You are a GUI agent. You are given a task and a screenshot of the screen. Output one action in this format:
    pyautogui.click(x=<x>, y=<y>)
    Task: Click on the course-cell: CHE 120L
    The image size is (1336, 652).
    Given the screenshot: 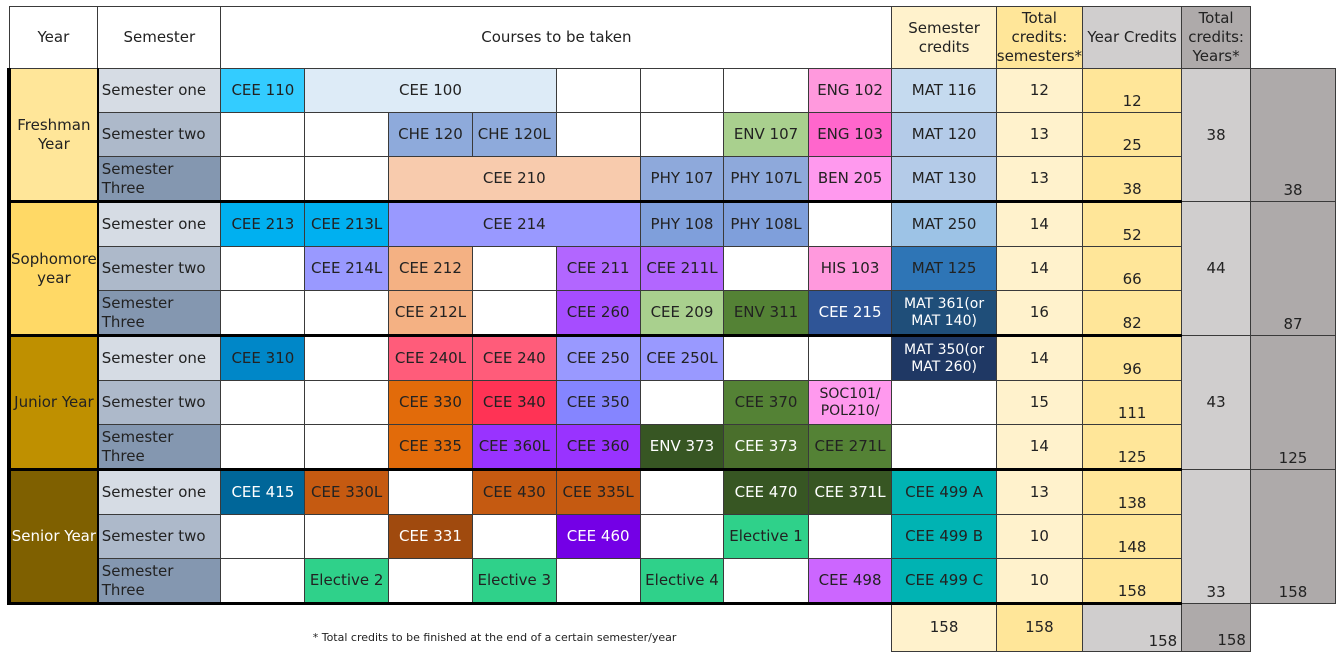 What is the action you would take?
    pyautogui.click(x=514, y=134)
    